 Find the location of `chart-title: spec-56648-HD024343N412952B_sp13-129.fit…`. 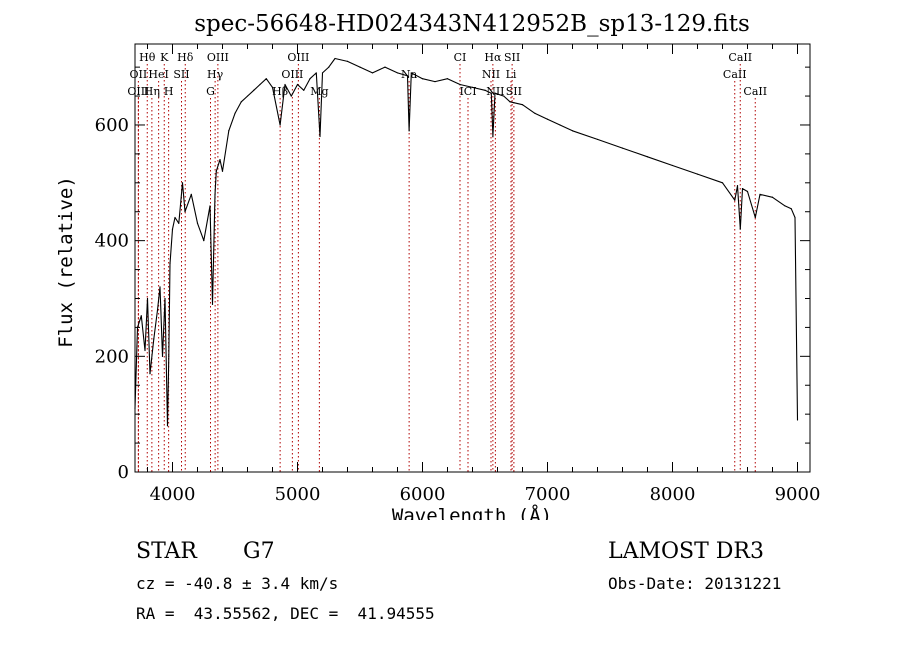

chart-title: spec-56648-HD024343N412952B_sp13-129.fit… is located at coordinates (472, 24).